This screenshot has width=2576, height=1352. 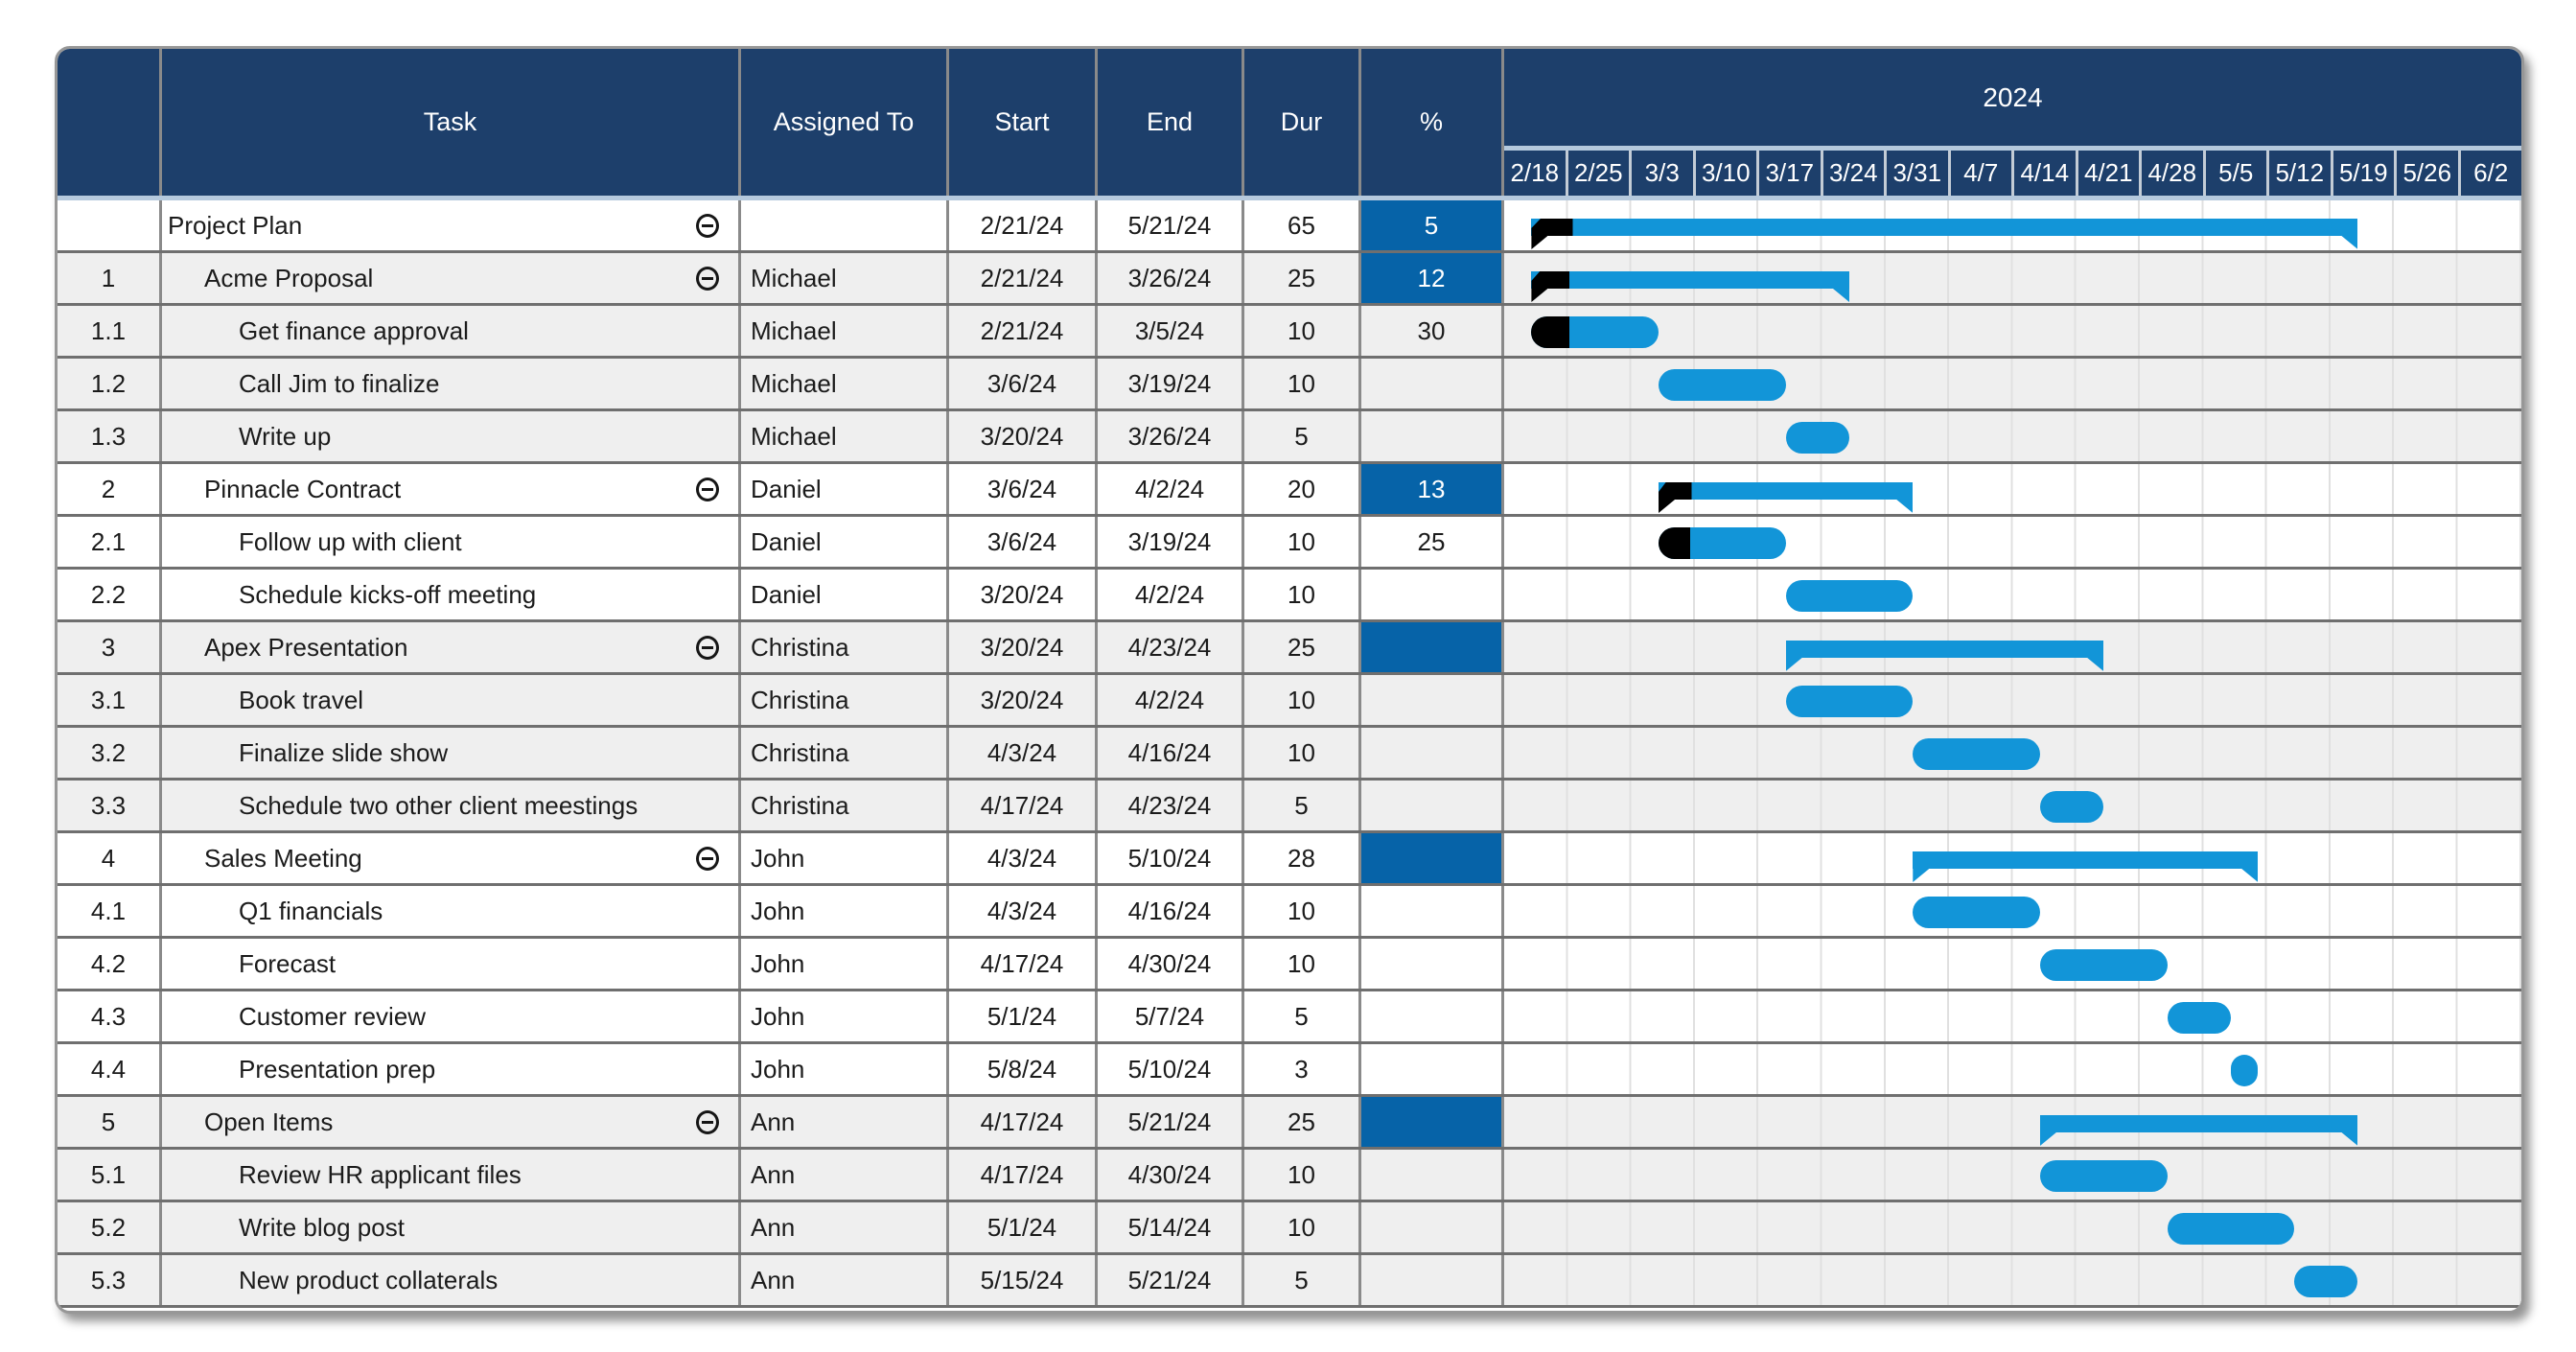 I want to click on task-name: Forecast, so click(x=288, y=963).